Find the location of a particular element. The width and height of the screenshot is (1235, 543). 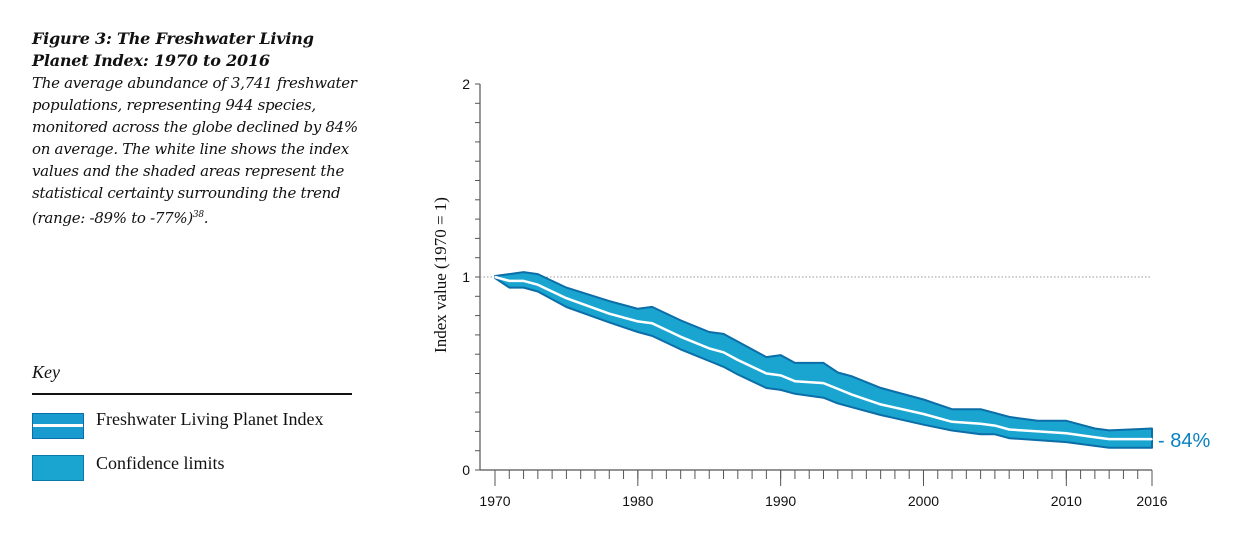

legend-label-confidence: Confidence limits is located at coordinates (160, 463).